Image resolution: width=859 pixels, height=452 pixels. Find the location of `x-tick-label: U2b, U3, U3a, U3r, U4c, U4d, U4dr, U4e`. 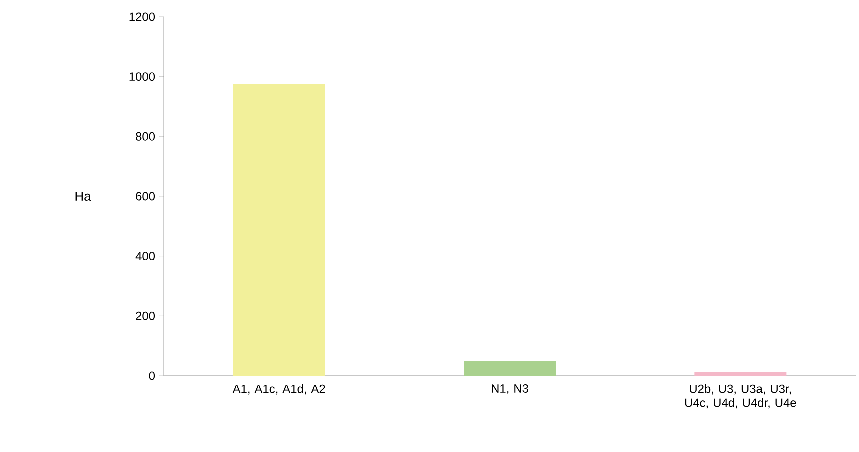

x-tick-label: U2b, U3, U3a, U3r, U4c, U4d, U4dr, U4e is located at coordinates (740, 396).